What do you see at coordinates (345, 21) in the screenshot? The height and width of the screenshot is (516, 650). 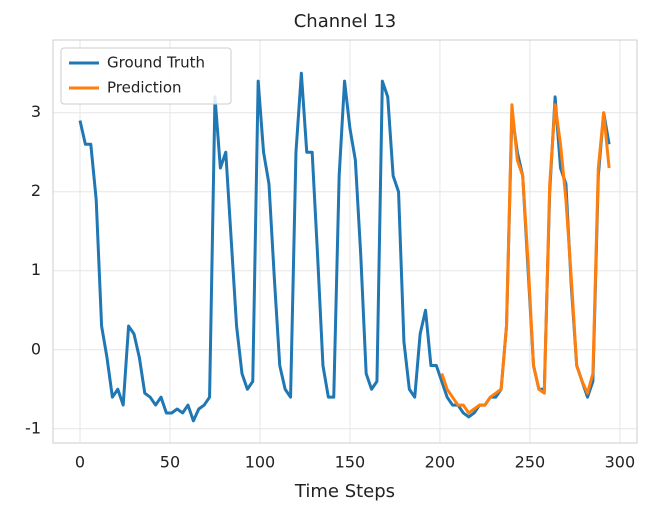 I see `chart-title: Channel 13` at bounding box center [345, 21].